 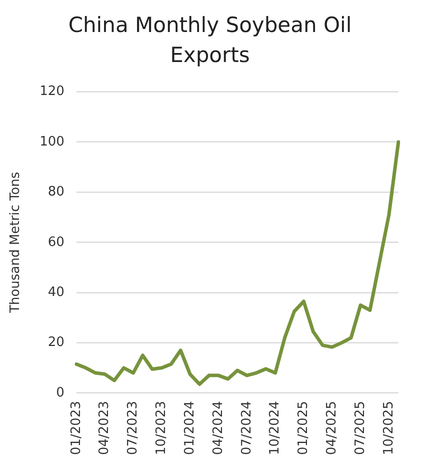 What do you see at coordinates (76, 428) in the screenshot?
I see `x-tick-label: 01/2023` at bounding box center [76, 428].